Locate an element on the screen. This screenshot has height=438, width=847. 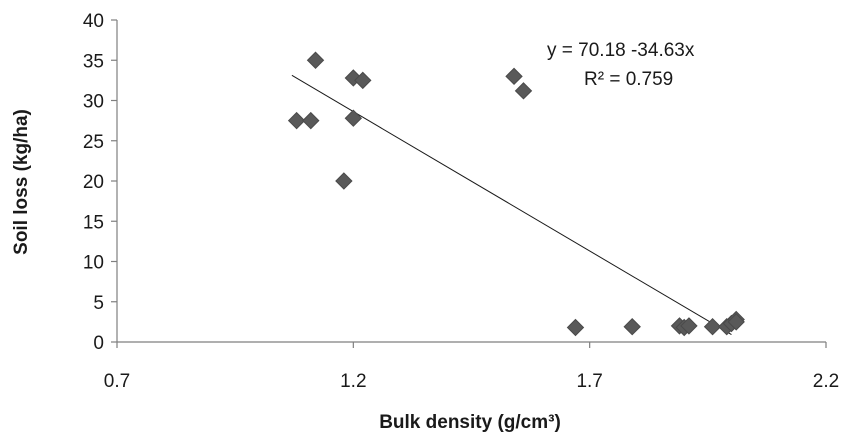
y-tick-label: 35 is located at coordinates (93, 61).